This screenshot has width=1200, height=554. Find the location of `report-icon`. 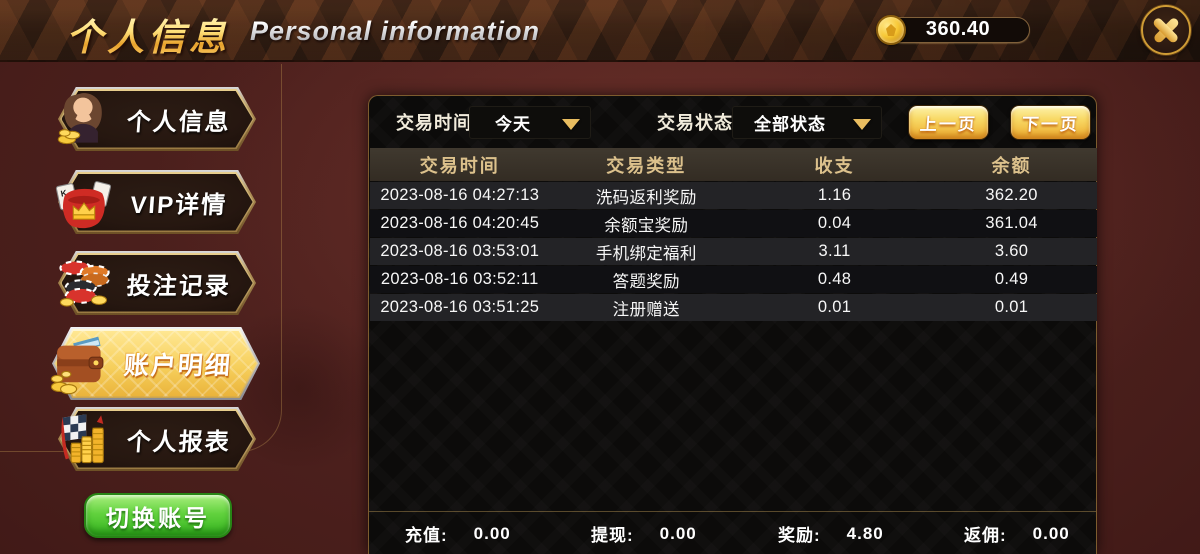

report-icon is located at coordinates (82, 439).